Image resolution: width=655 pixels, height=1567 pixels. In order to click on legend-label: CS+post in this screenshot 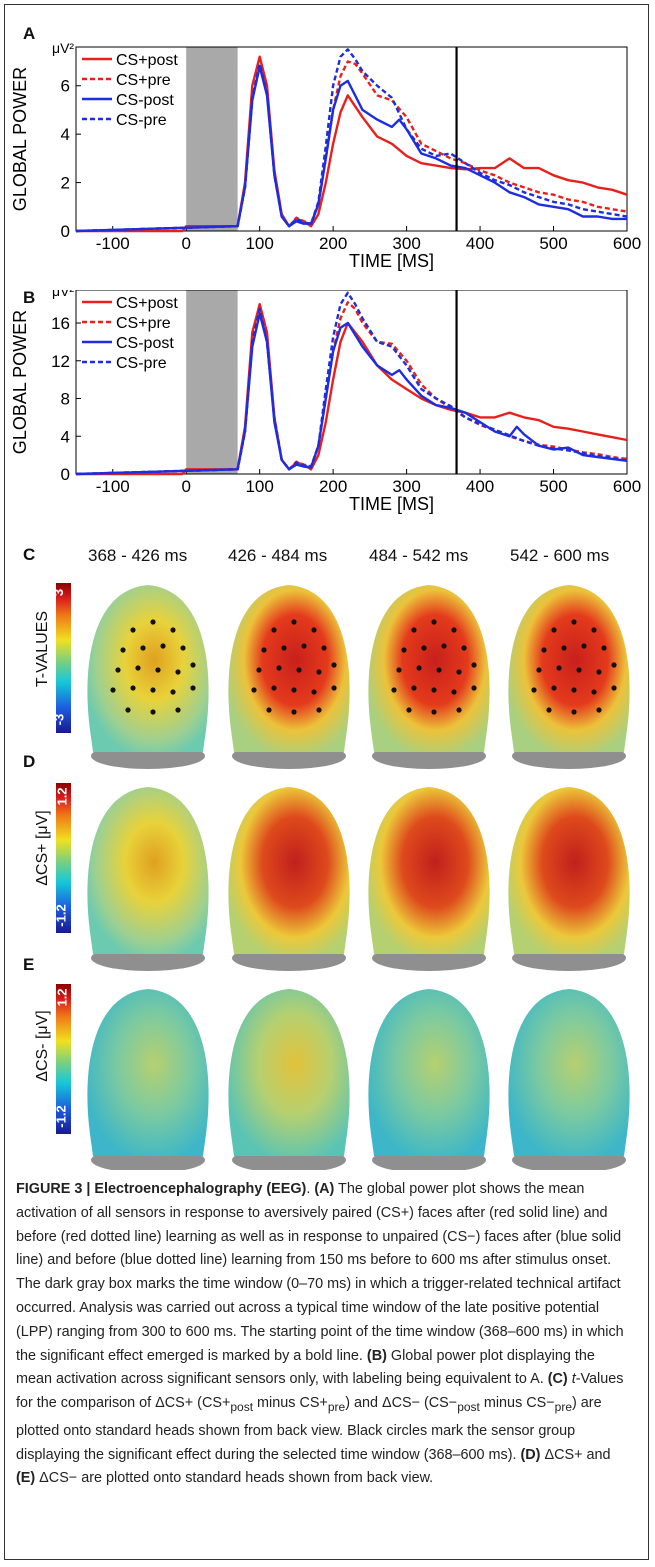, I will do `click(147, 303)`.